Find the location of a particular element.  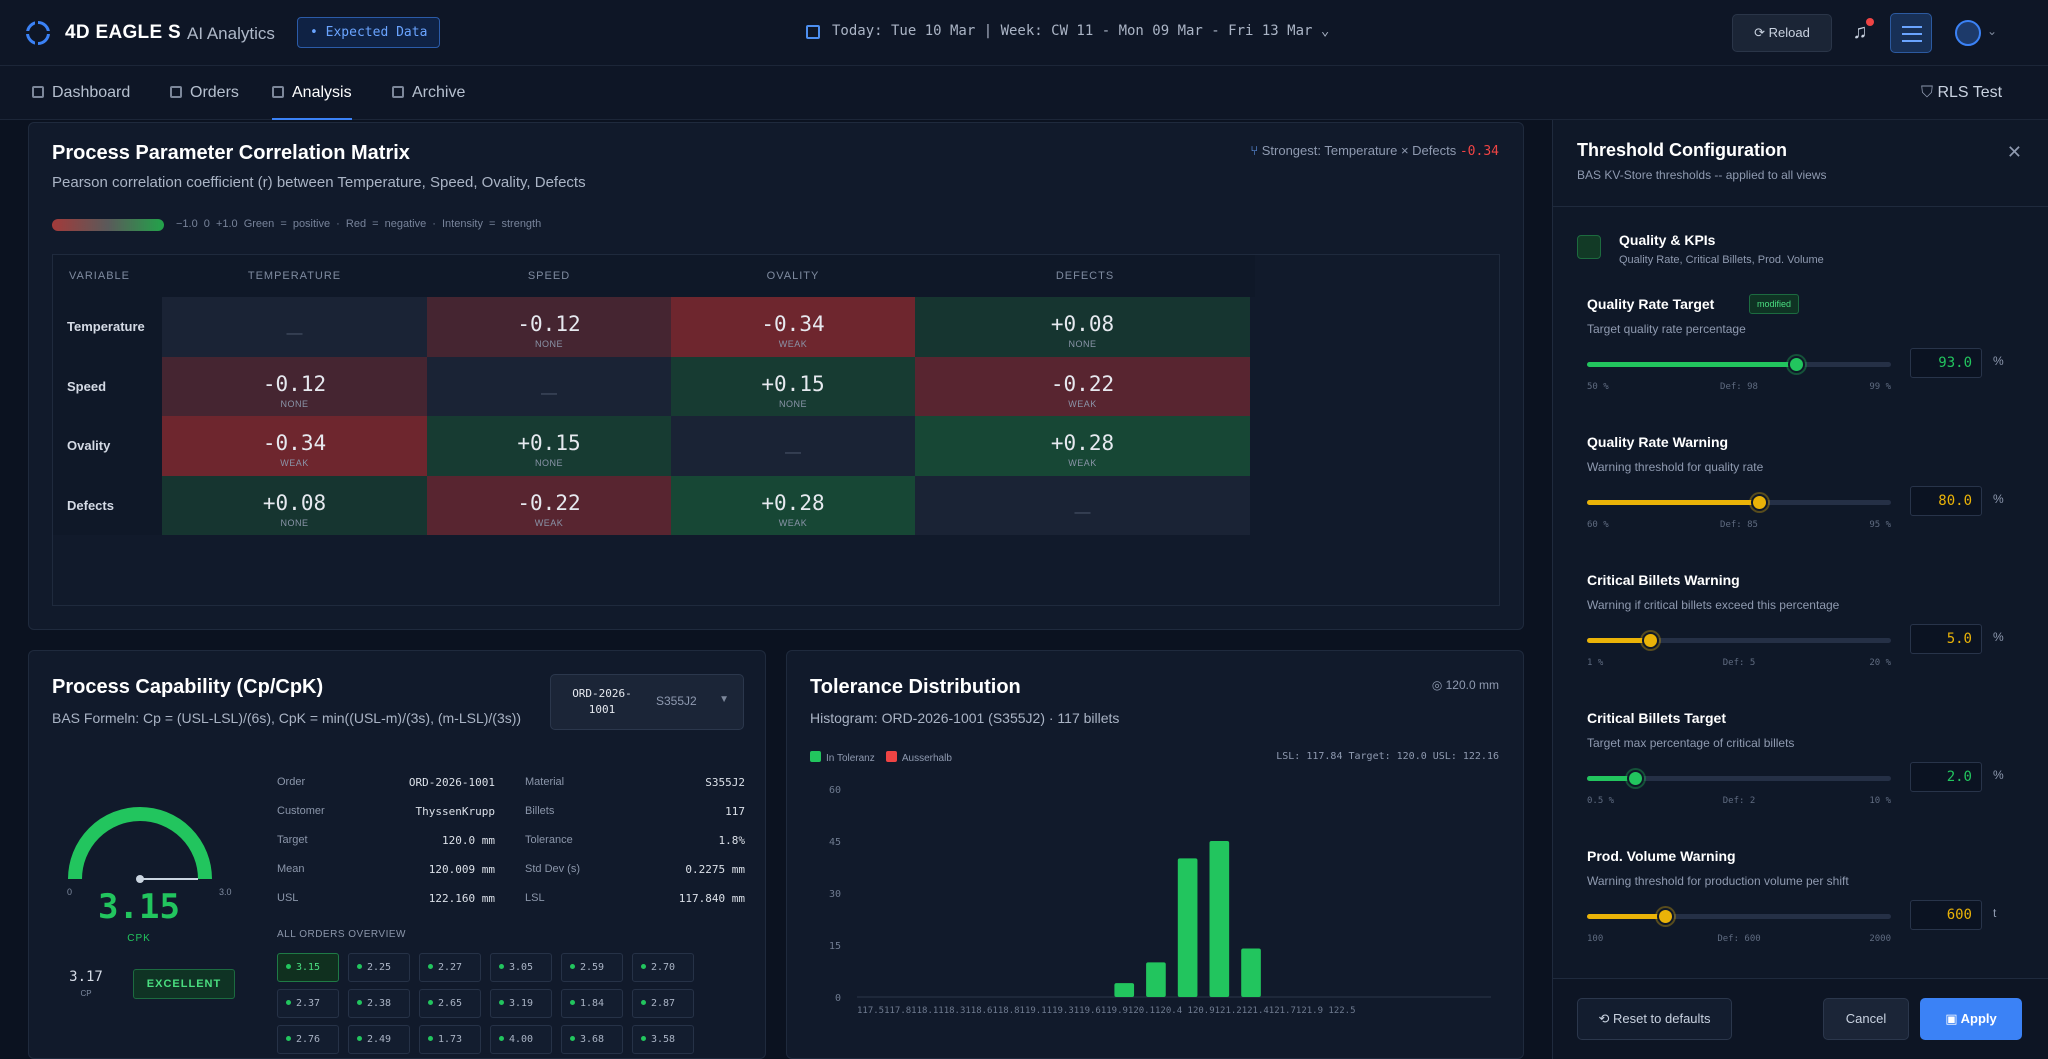

cell-value: +0.15 is located at coordinates (549, 443).